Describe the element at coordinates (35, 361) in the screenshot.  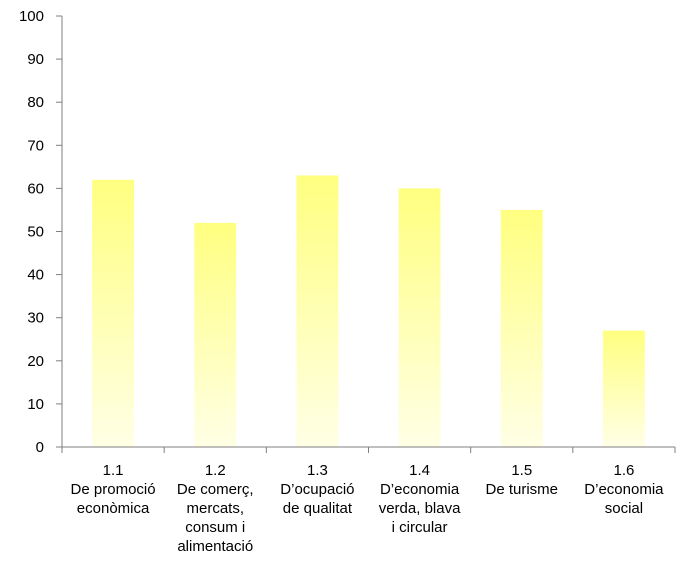
I see `y-tick-label: 20` at that location.